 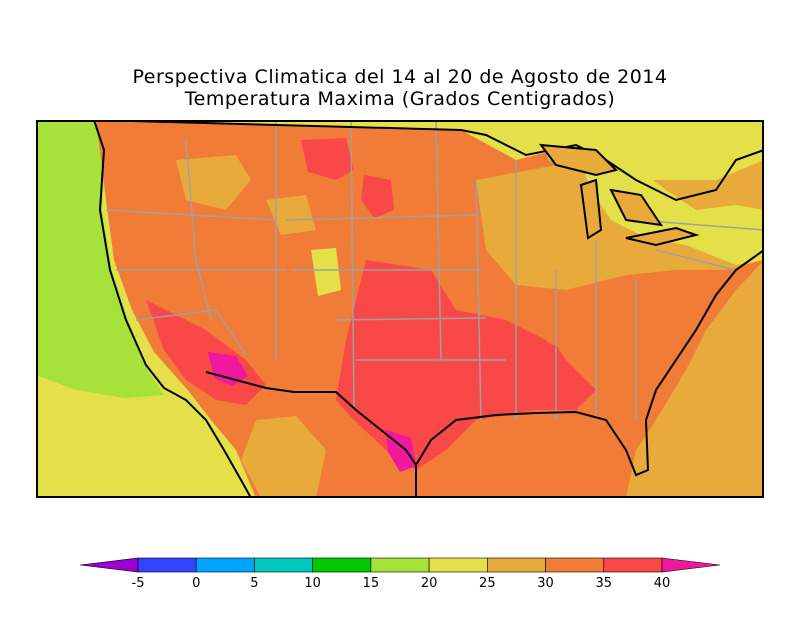 What do you see at coordinates (487, 583) in the screenshot?
I see `legend-tick-label: 25` at bounding box center [487, 583].